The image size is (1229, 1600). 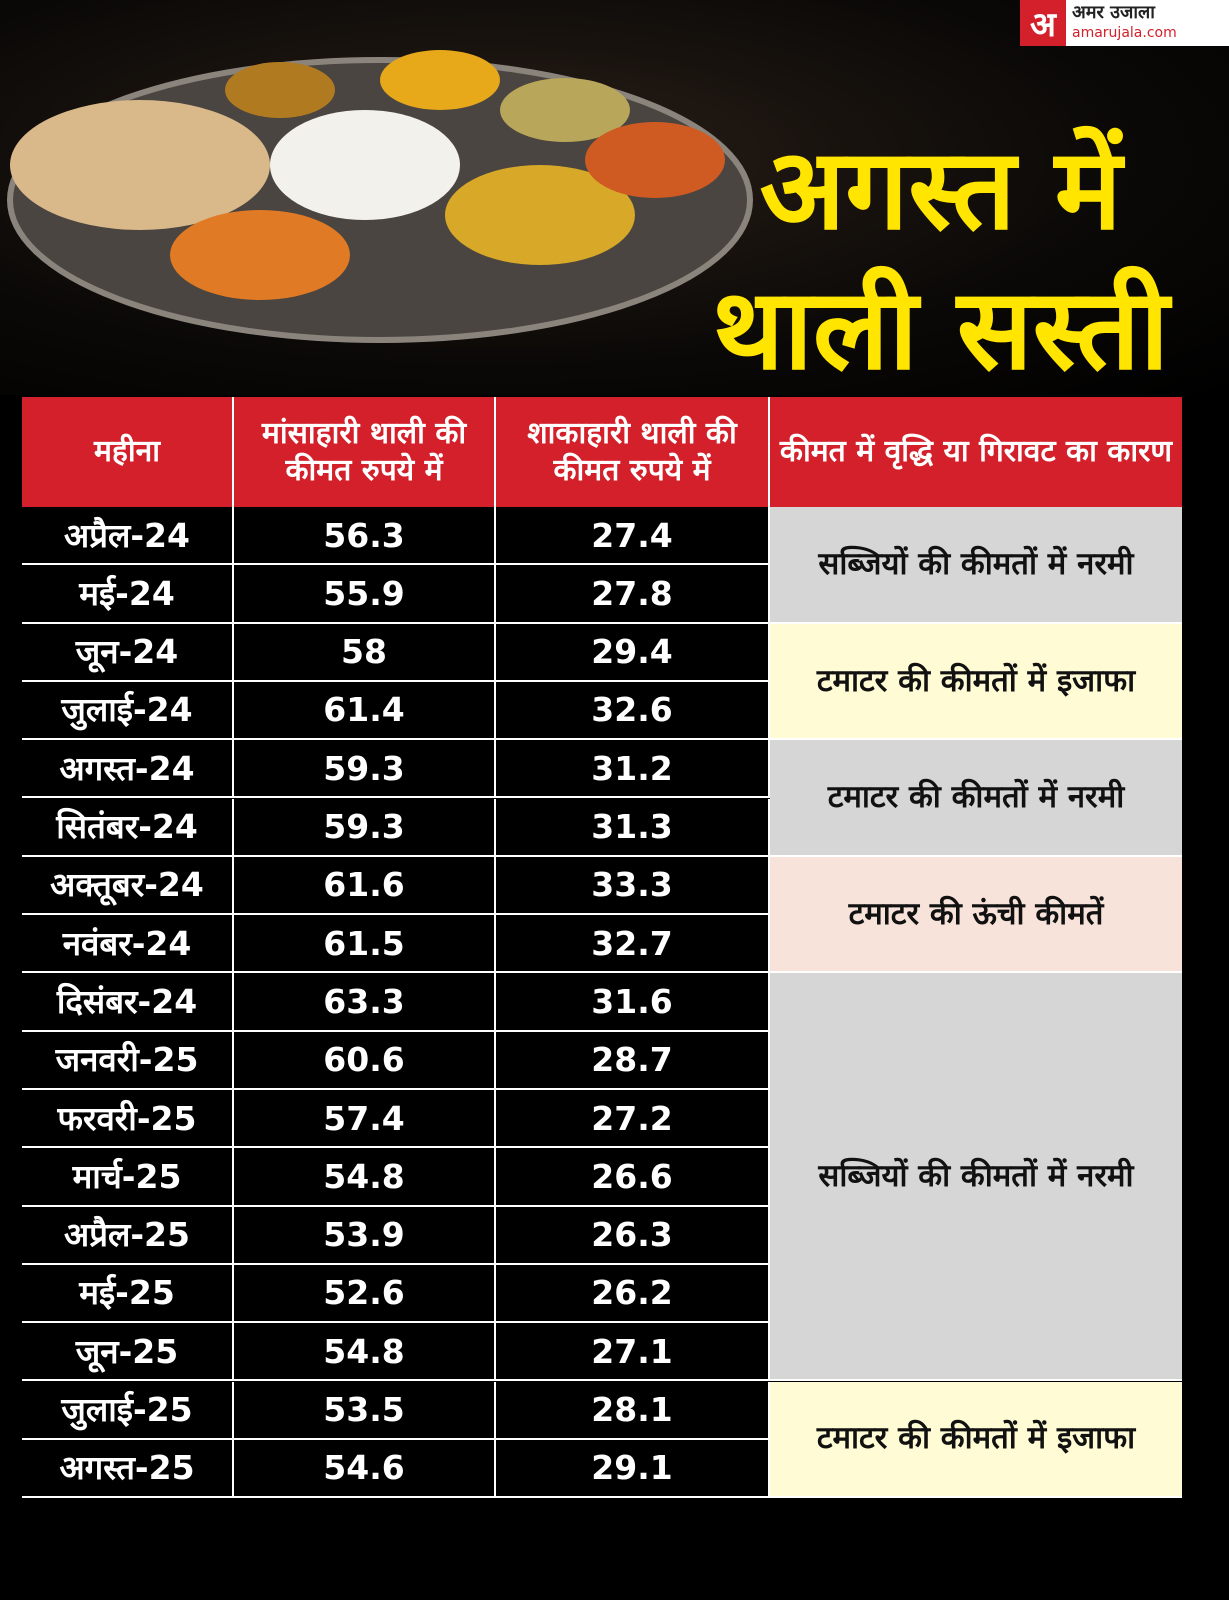 What do you see at coordinates (365, 1294) in the screenshot?
I see `nonveg-price-cell: 52.6` at bounding box center [365, 1294].